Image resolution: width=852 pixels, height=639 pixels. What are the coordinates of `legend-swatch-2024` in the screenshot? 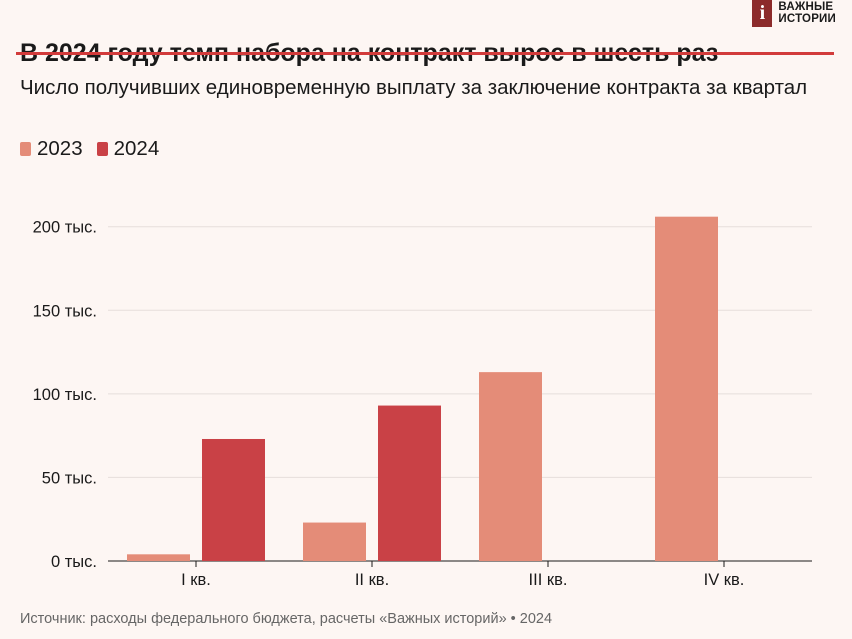 It's located at (102, 149).